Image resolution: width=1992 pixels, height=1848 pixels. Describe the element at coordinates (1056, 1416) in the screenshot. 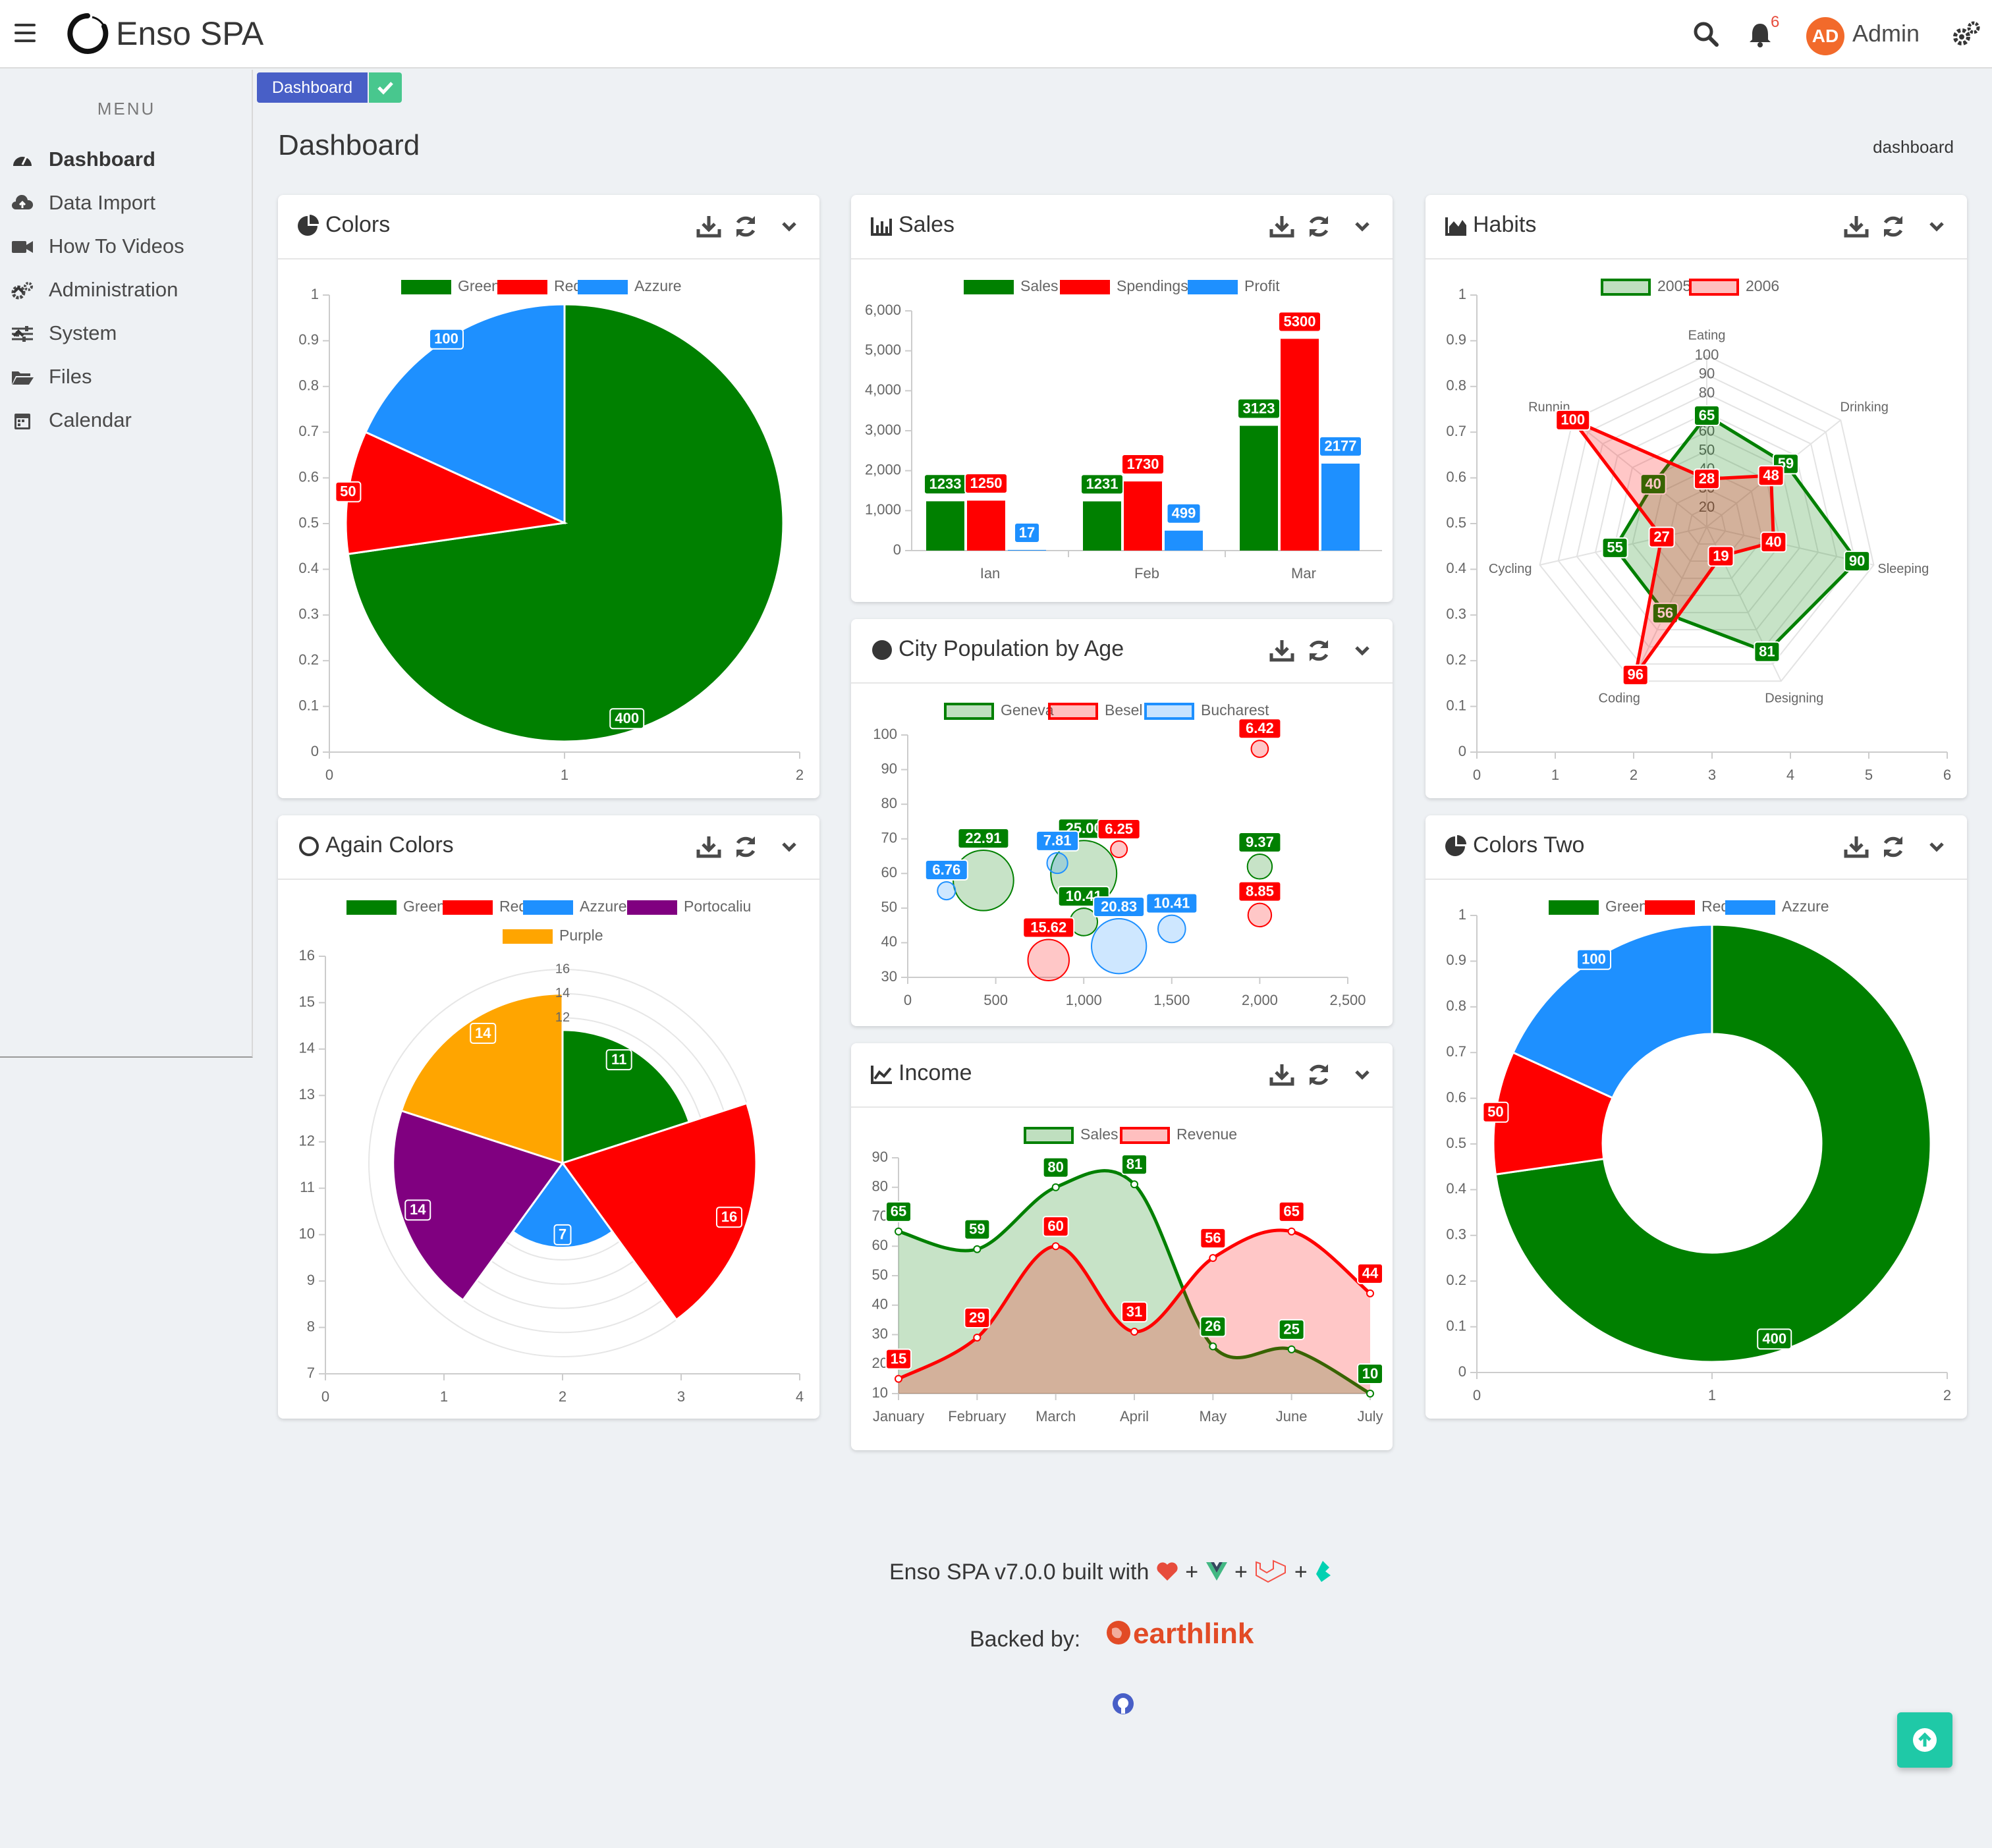

I see `x-tick-label: March` at that location.